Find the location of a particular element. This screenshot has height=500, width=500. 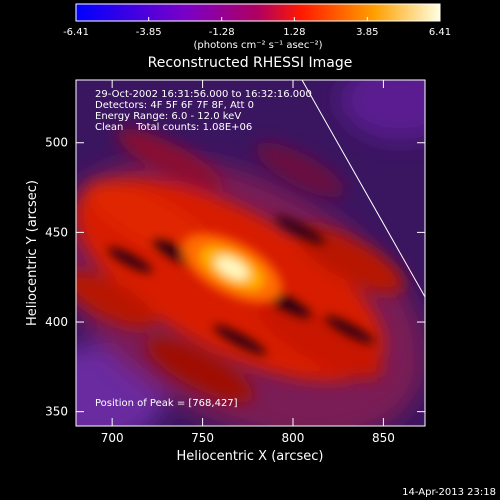

y-tick-label: 450 is located at coordinates (56, 232).